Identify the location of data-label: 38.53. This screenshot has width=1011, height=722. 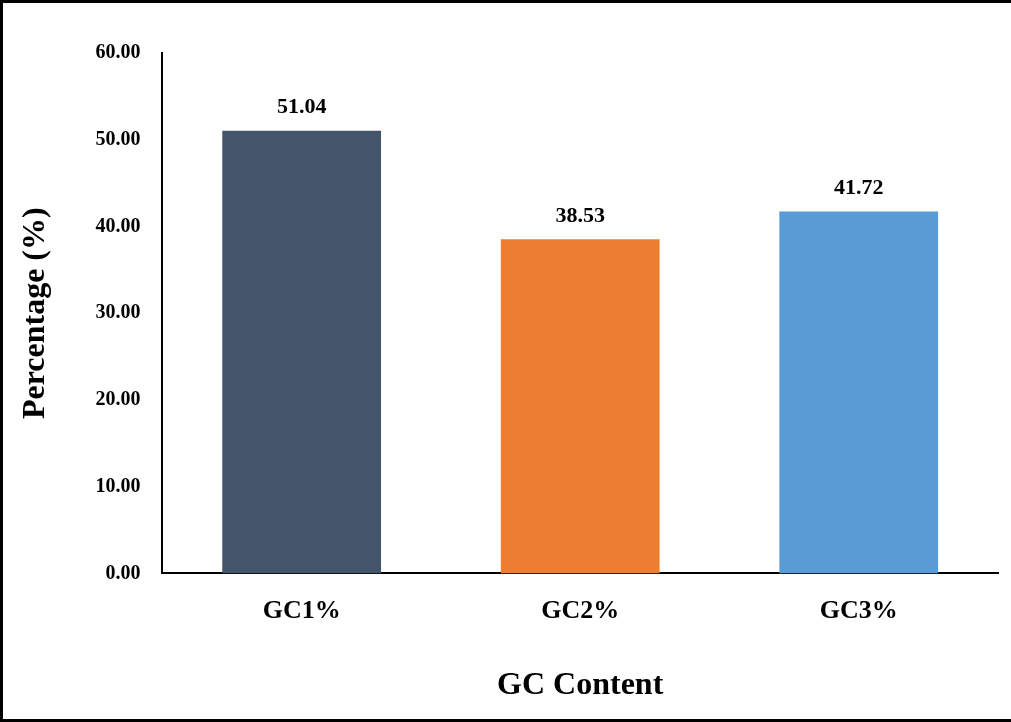
(580, 214).